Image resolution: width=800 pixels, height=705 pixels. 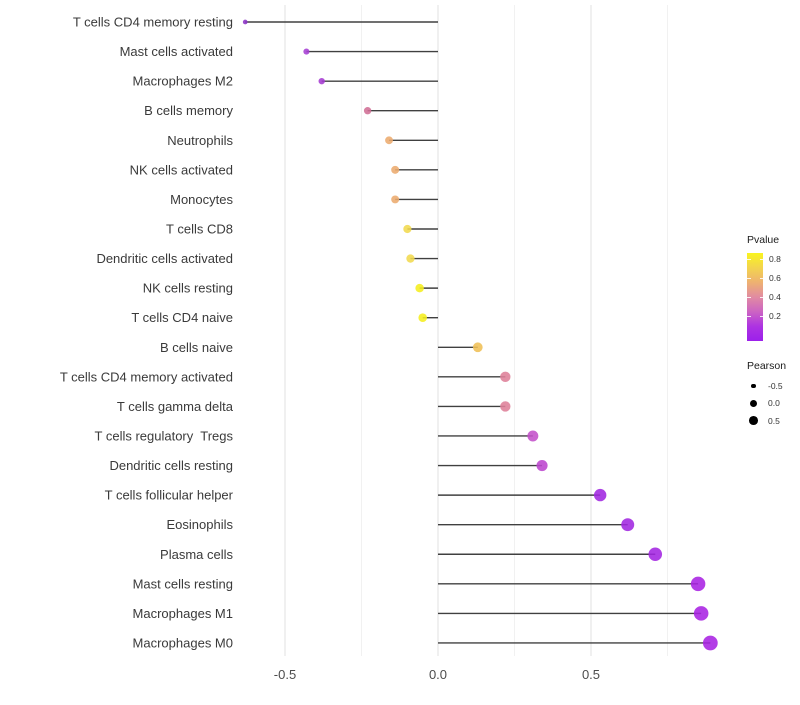 I want to click on size-legend-item: 0.5, so click(x=773, y=421).